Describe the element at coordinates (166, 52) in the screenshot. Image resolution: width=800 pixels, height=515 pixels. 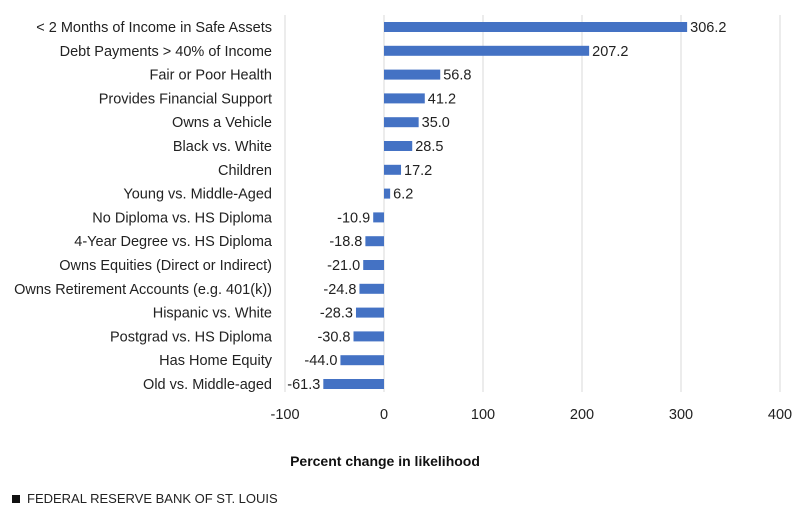
I see `category-label: Debt Payments > 40% of Income` at that location.